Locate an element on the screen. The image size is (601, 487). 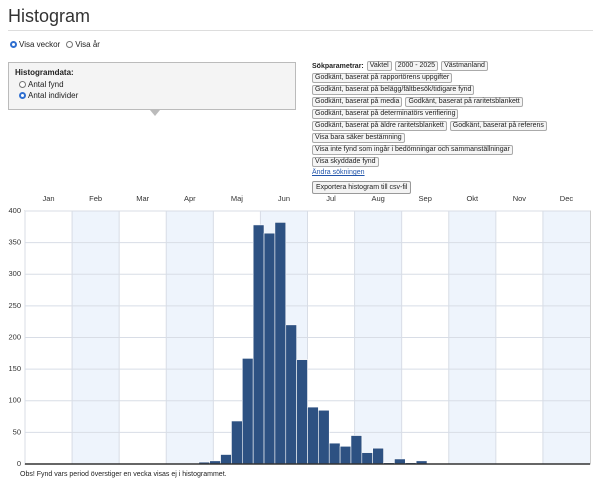
radio-option: Antal individer is located at coordinates (154, 95).